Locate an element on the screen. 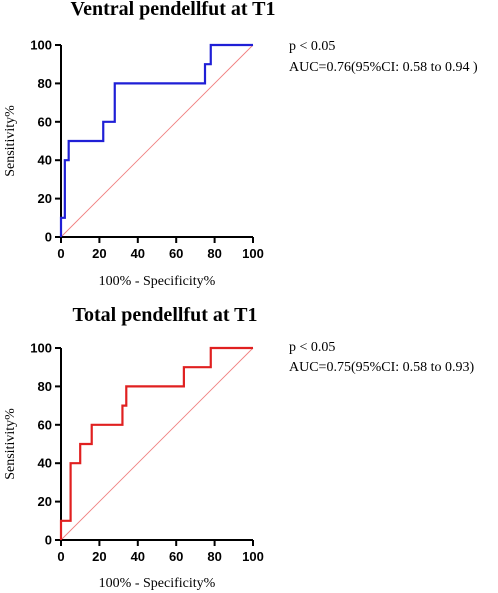 Image resolution: width=498 pixels, height=593 pixels. chart-title: Total pendellfut at T1 is located at coordinates (164, 315).